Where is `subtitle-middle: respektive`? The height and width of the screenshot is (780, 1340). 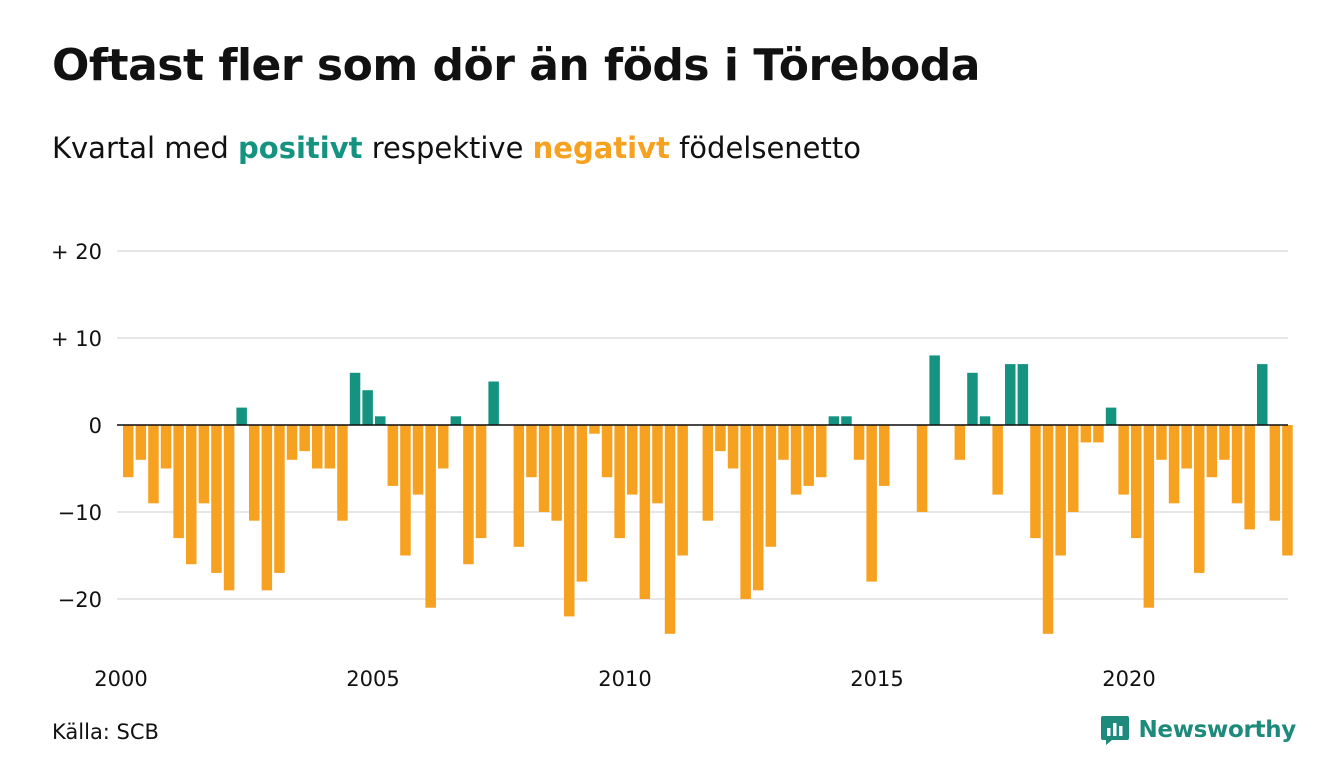
subtitle-middle: respektive is located at coordinates (447, 148).